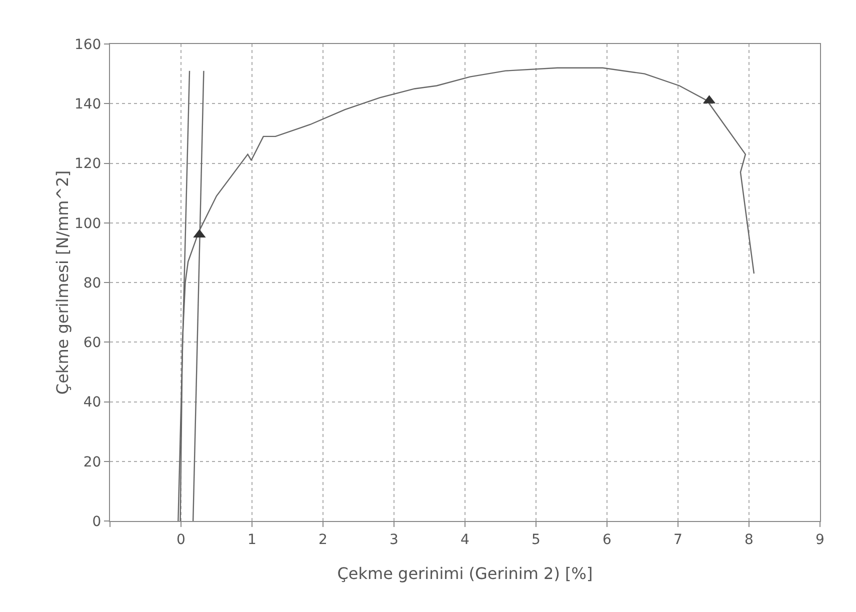 The height and width of the screenshot is (612, 856). What do you see at coordinates (92, 283) in the screenshot?
I see `y-tick-label: 80` at bounding box center [92, 283].